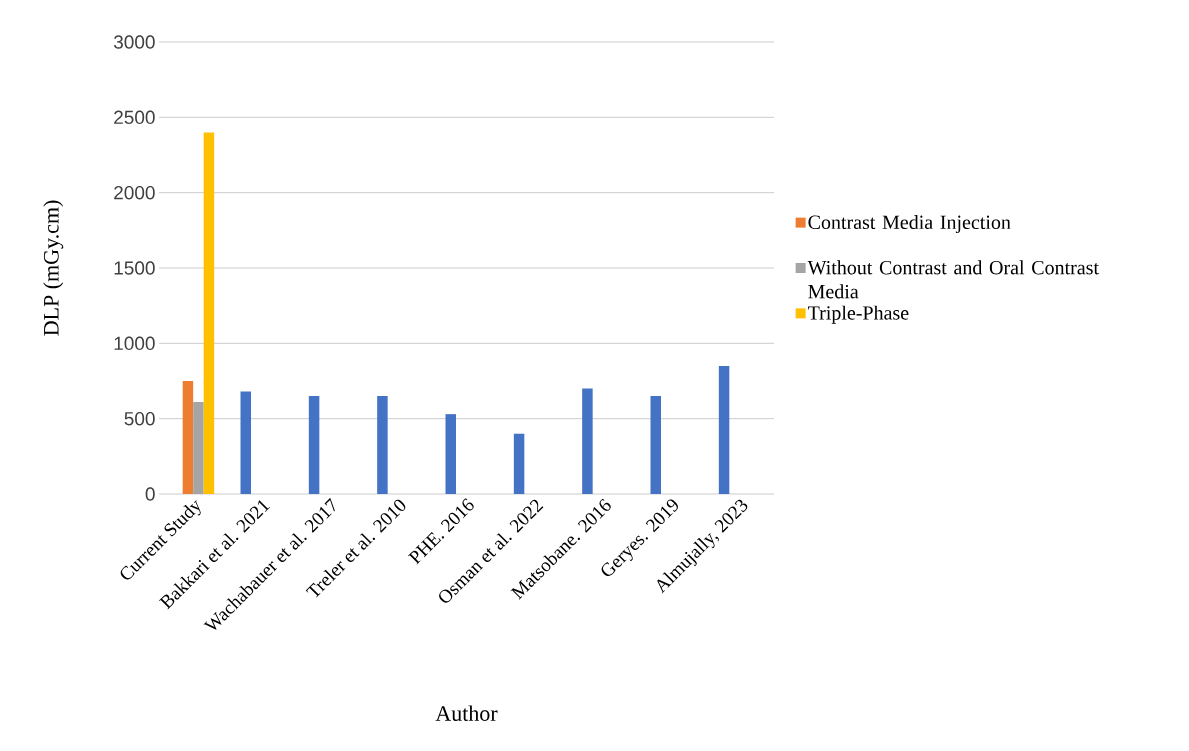 The image size is (1189, 751). I want to click on y-tick-label: 1000, so click(134, 343).